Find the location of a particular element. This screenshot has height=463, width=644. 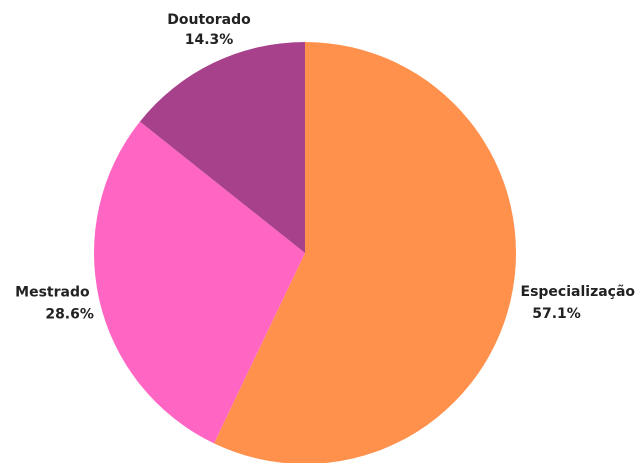

slice-label: Mestrado is located at coordinates (52, 293).